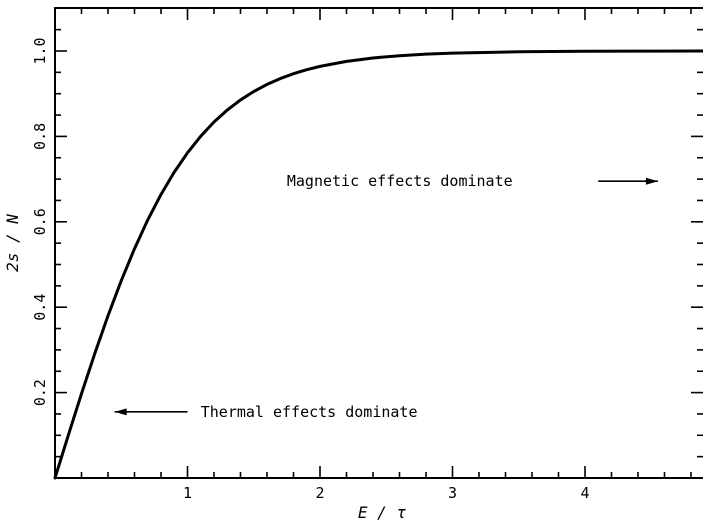 The width and height of the screenshot is (703, 521). Describe the element at coordinates (40, 307) in the screenshot. I see `y-tick-label: 0.4` at that location.